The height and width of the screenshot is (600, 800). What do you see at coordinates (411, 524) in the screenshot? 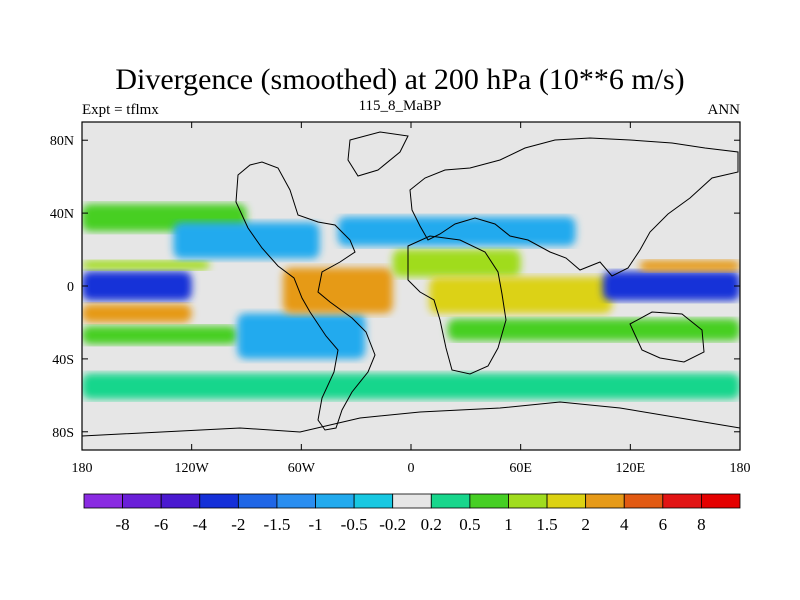
I see `colorbar-labels: -8 -6 -4 -2 -1.5 -1 -0.5 -0.2 0.2 0.5 1 1.5 2 4 6 8` at bounding box center [411, 524].